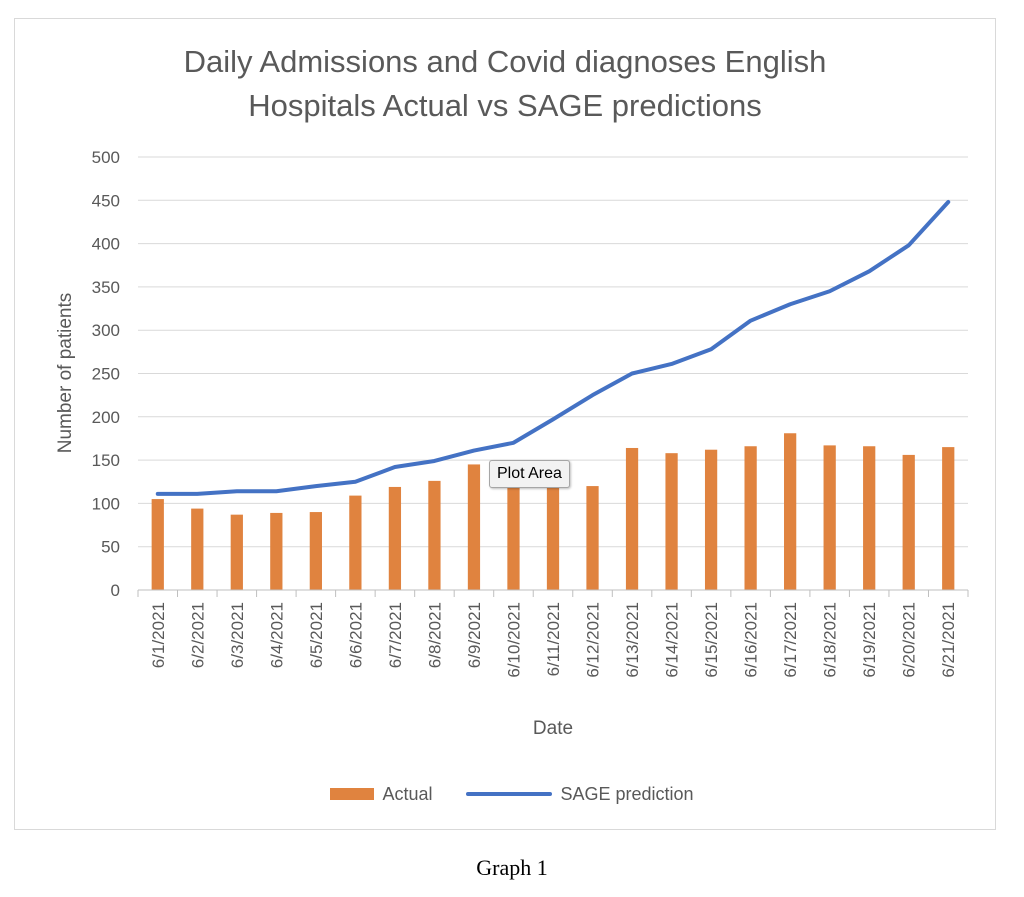 The height and width of the screenshot is (897, 1024). I want to click on legend: Actual SAGE prediction, so click(512, 794).